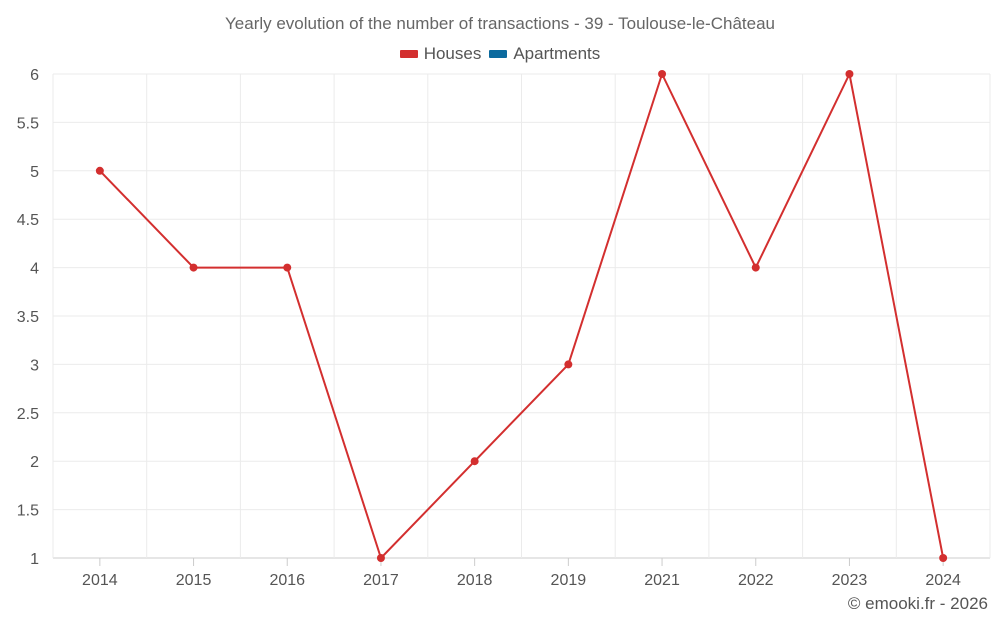 The height and width of the screenshot is (625, 1000). I want to click on y-tick-label: 1.5, so click(28, 511).